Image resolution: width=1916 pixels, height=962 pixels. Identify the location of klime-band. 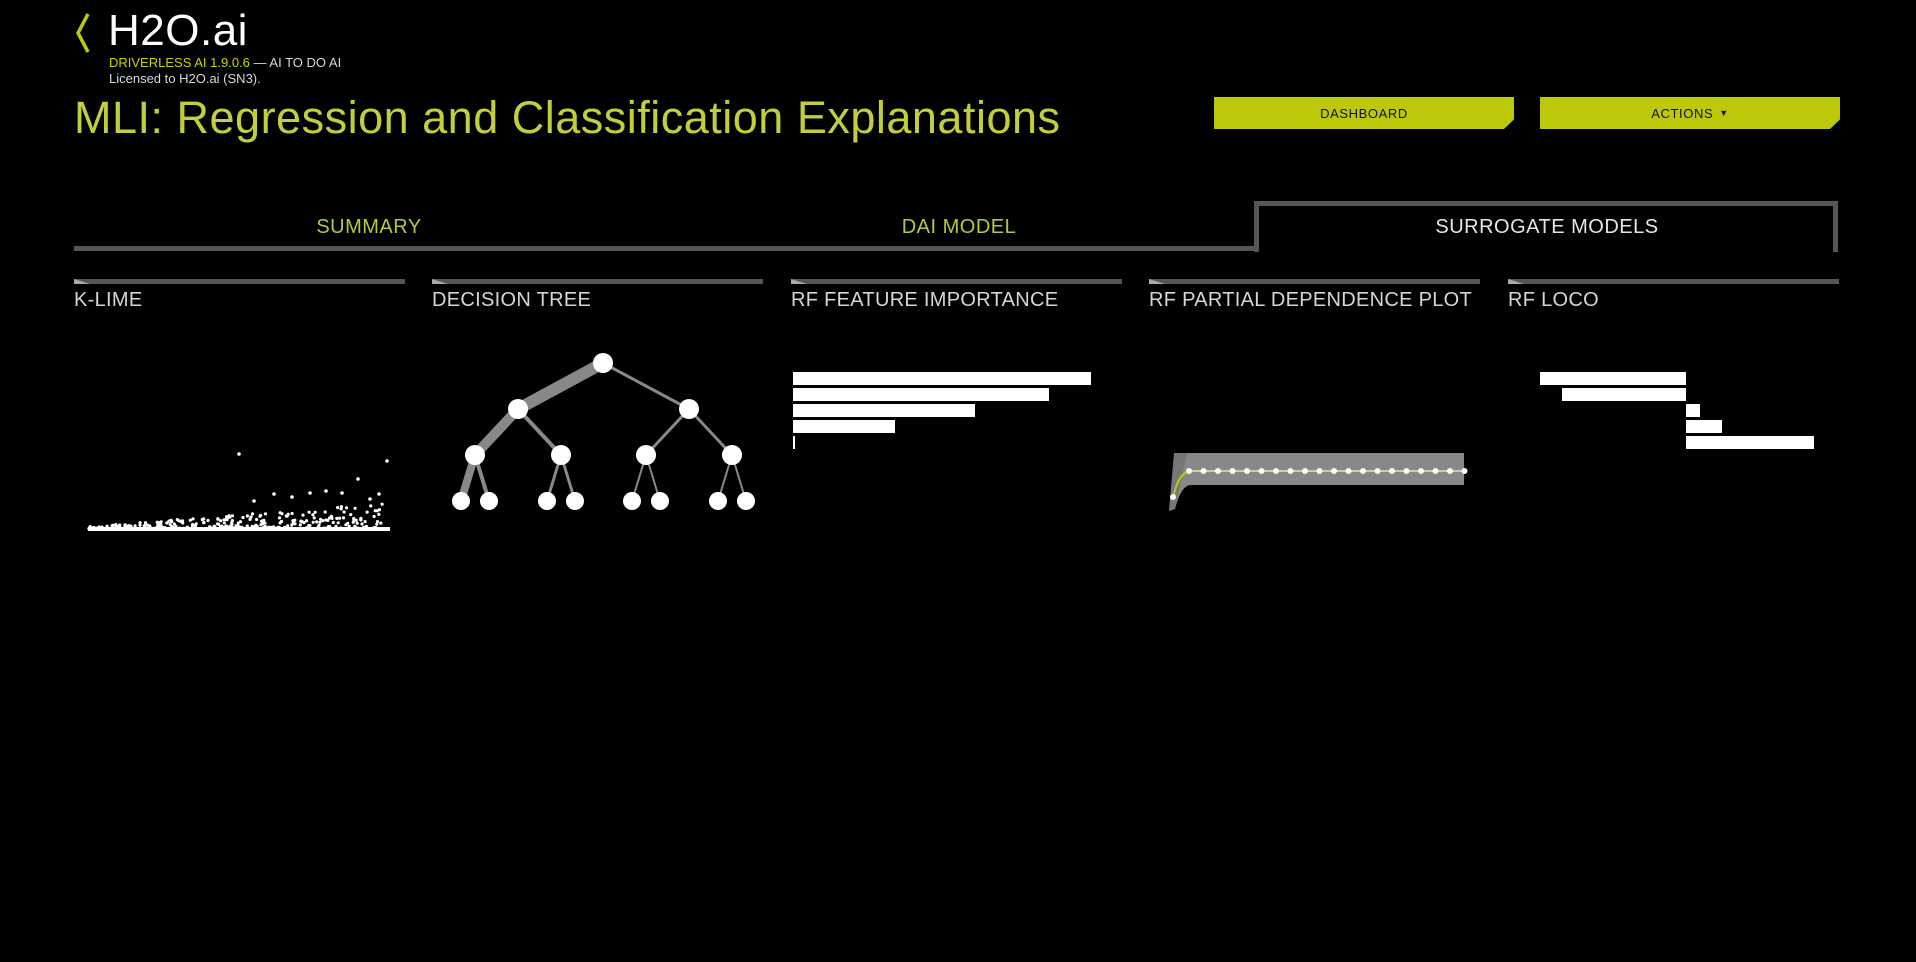
(239, 529).